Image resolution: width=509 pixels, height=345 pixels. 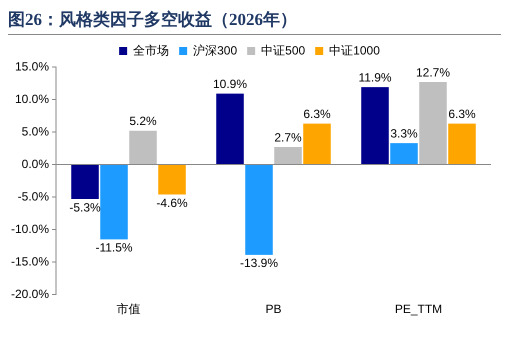 I want to click on chart-title: 图26：风格类因子多空收益（2026年）, so click(x=254, y=21).